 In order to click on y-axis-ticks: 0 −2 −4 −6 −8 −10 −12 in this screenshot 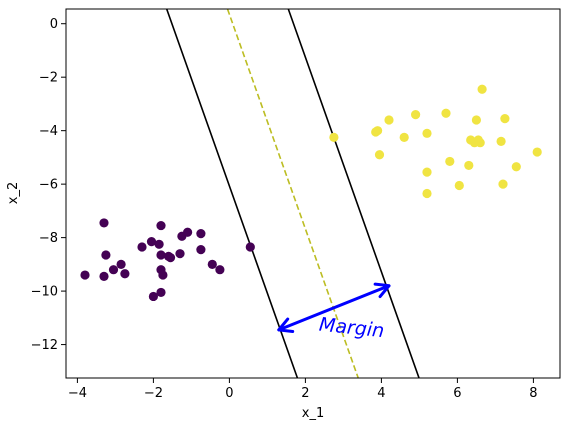, I will do `click(48, 185)`.